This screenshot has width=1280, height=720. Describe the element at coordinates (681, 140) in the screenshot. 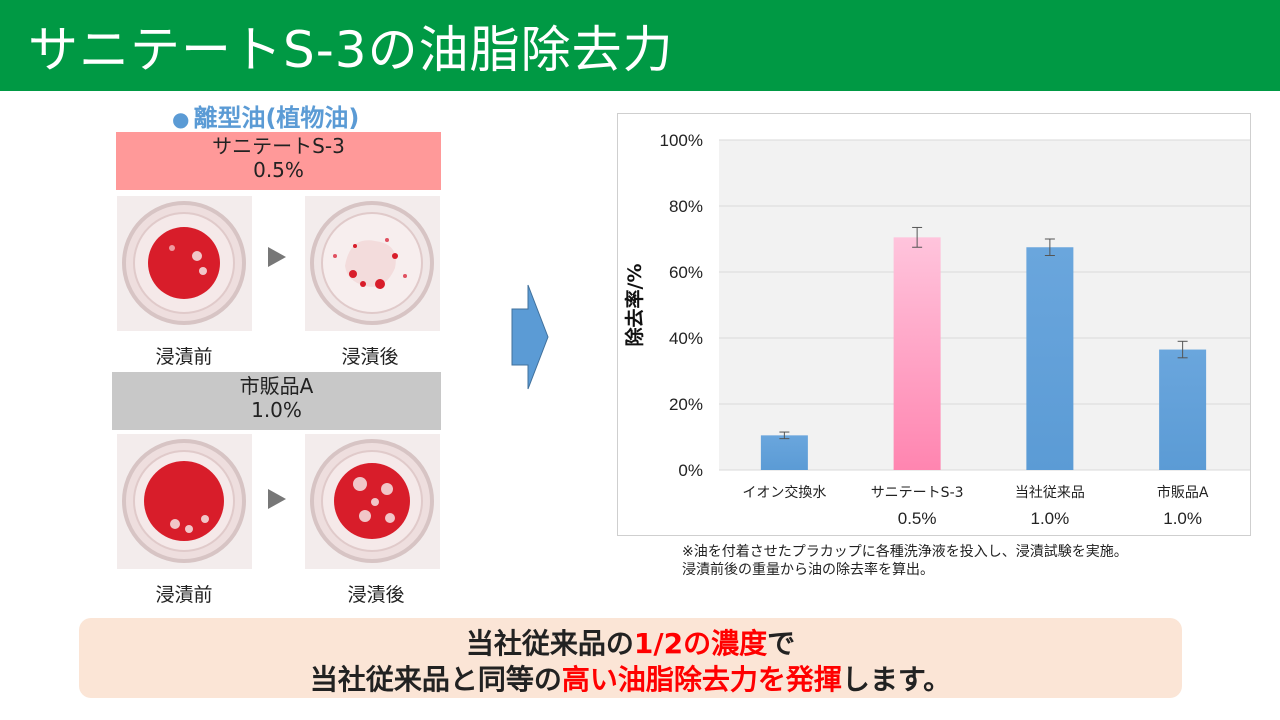

I see `y-tick-label: 100%` at that location.